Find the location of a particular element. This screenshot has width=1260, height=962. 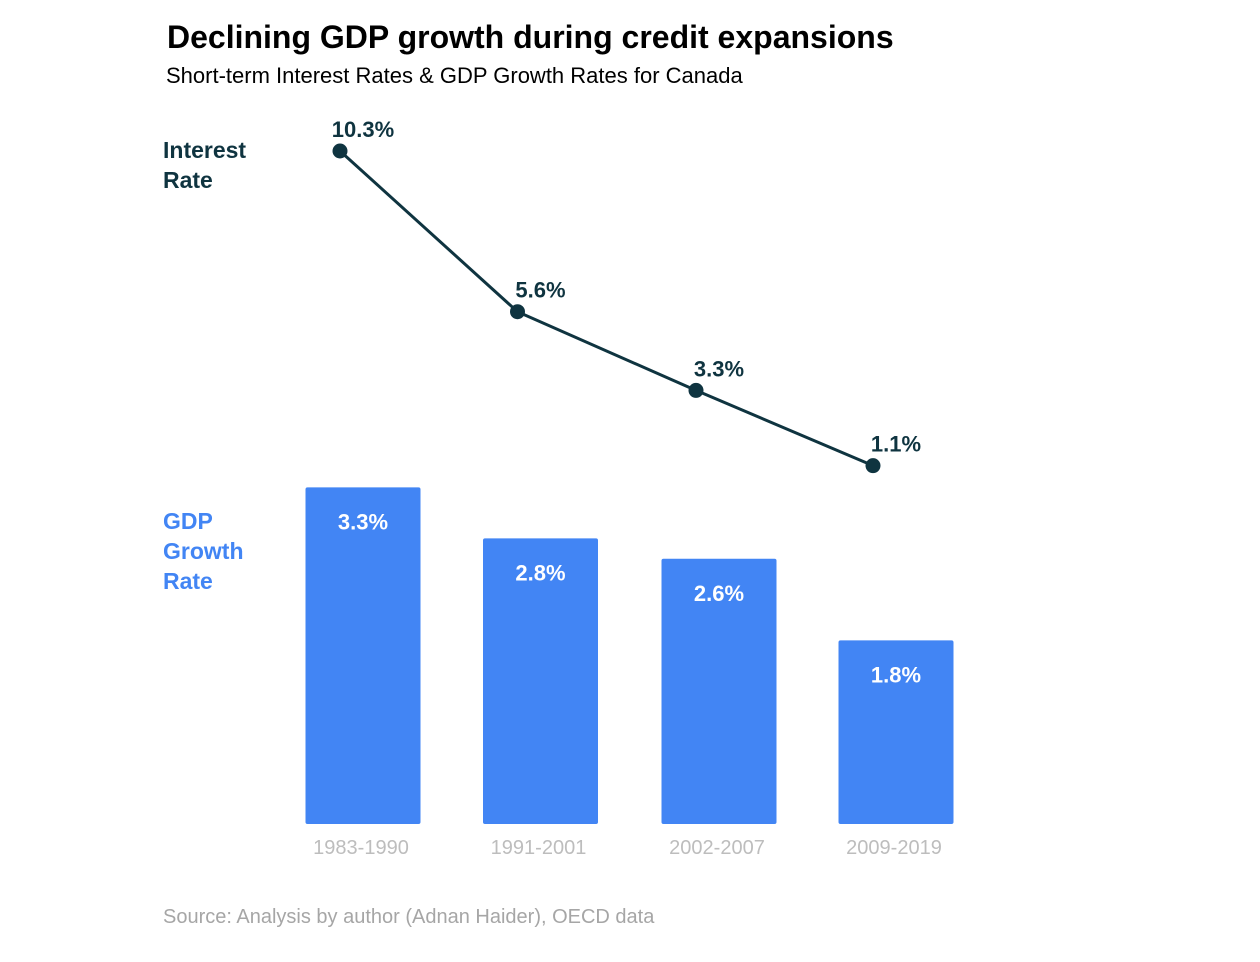

gdp-growth-label-line: Rate is located at coordinates (188, 581).